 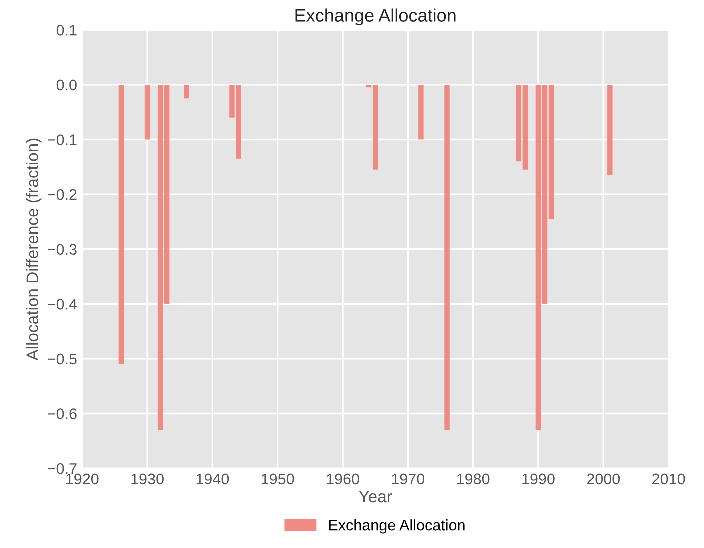 What do you see at coordinates (213, 479) in the screenshot?
I see `x-tick-label: 1940` at bounding box center [213, 479].